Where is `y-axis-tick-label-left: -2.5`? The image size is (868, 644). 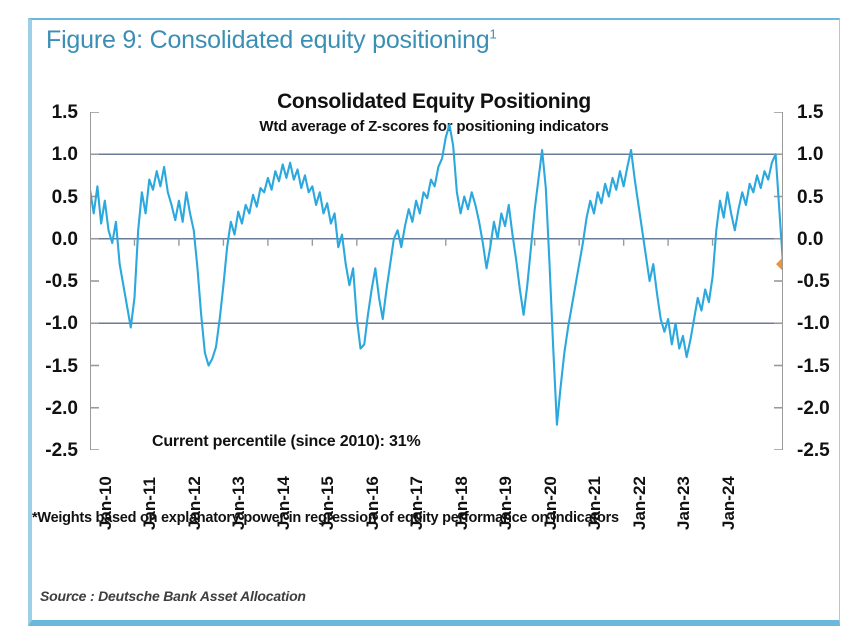
y-axis-tick-label-left: -2.5 is located at coordinates (61, 450).